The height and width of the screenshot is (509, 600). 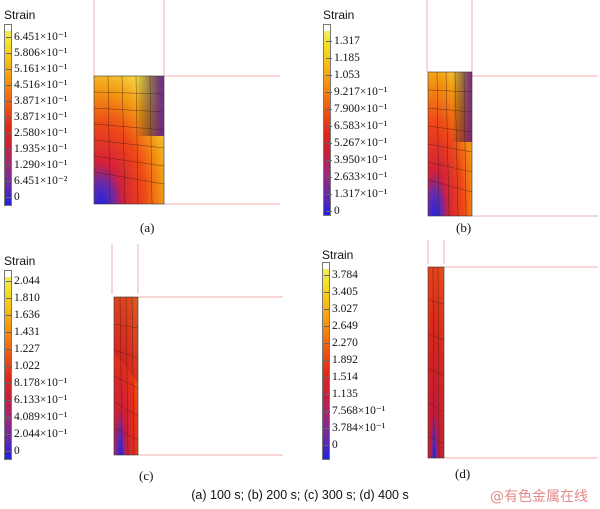 What do you see at coordinates (36, 434) in the screenshot?
I see `tick-label: 2.044×10⁻¹` at bounding box center [36, 434].